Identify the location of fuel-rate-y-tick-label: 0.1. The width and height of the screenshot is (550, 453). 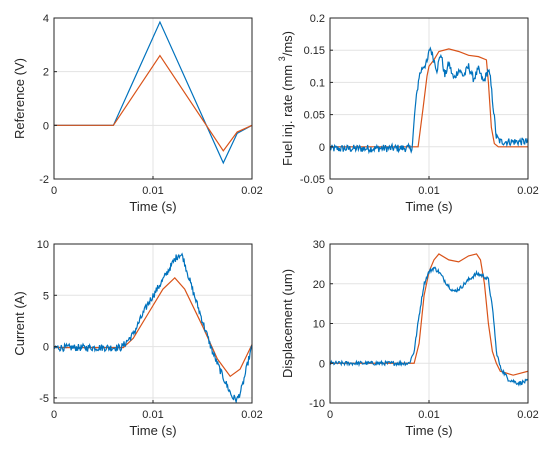
(317, 83).